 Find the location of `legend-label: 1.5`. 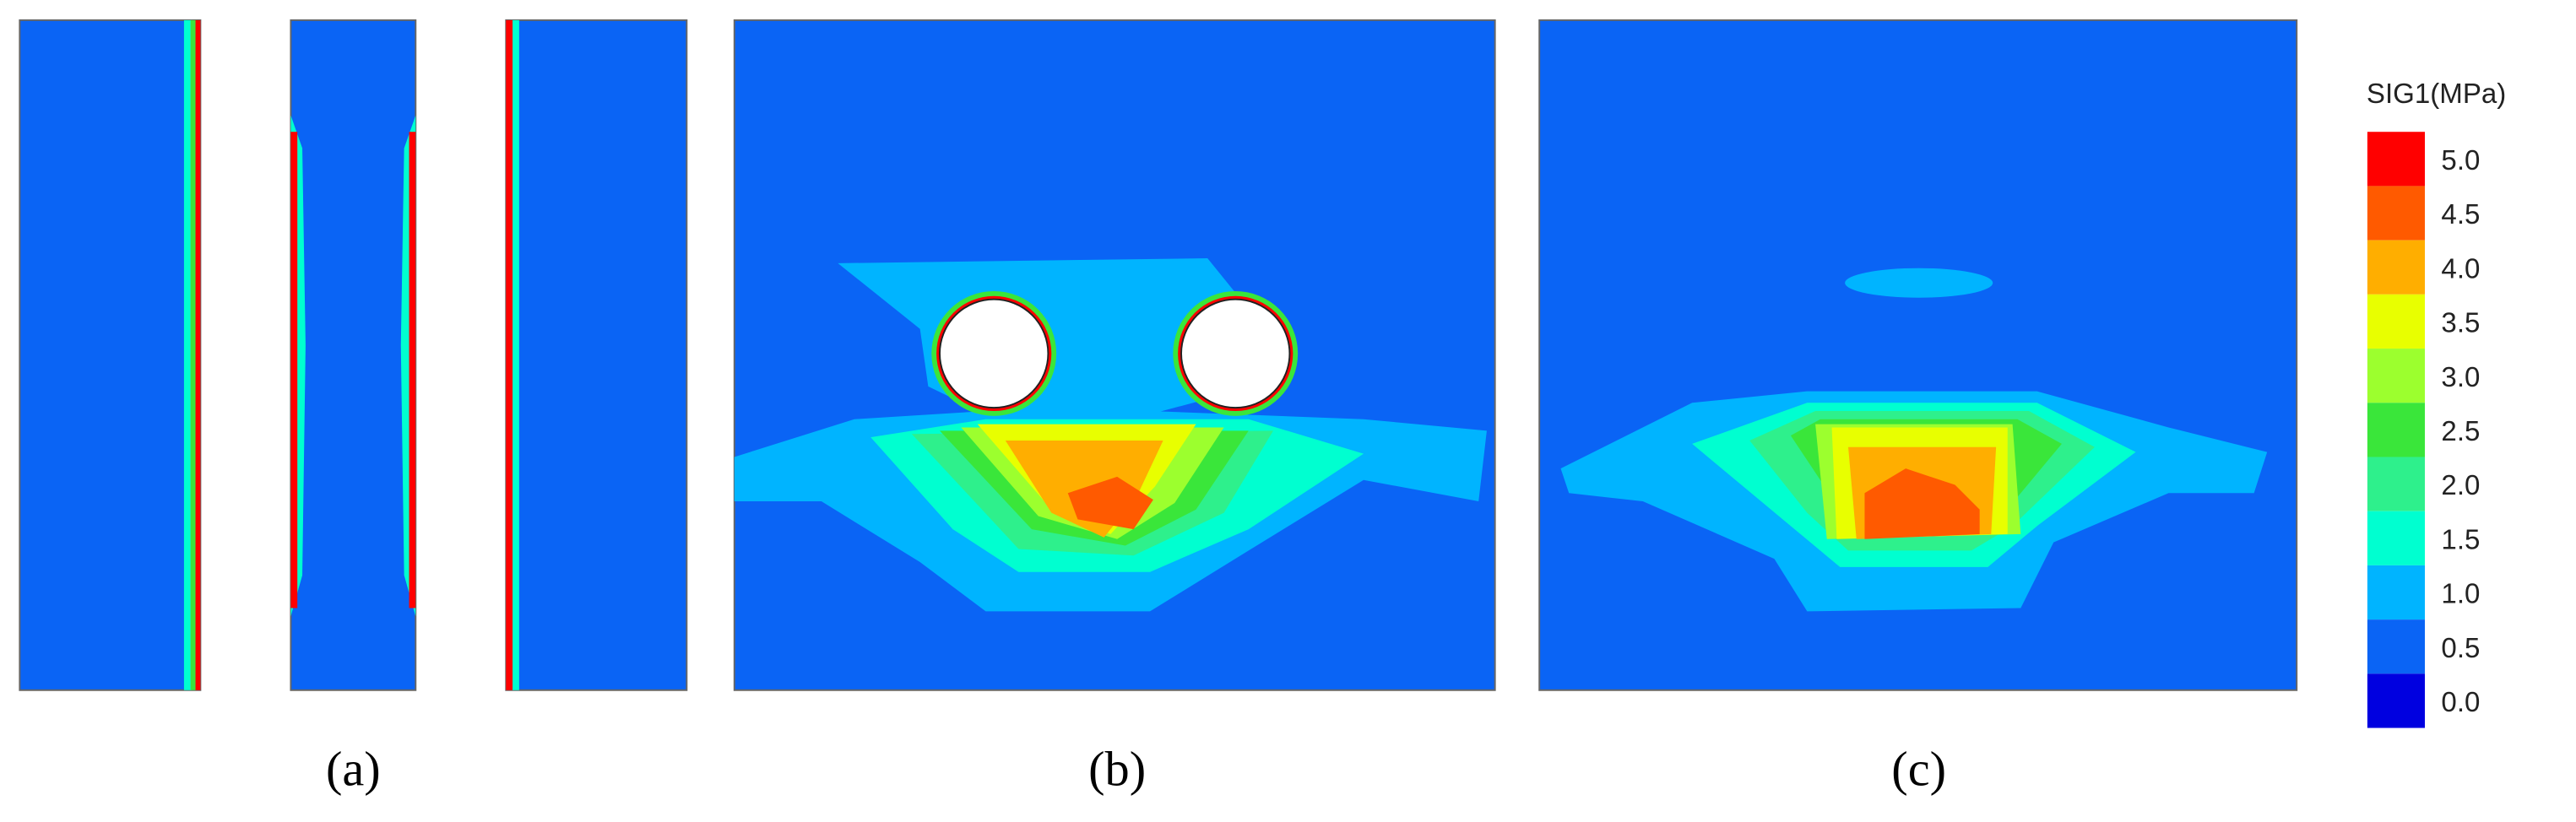

legend-label: 1.5 is located at coordinates (2460, 539).